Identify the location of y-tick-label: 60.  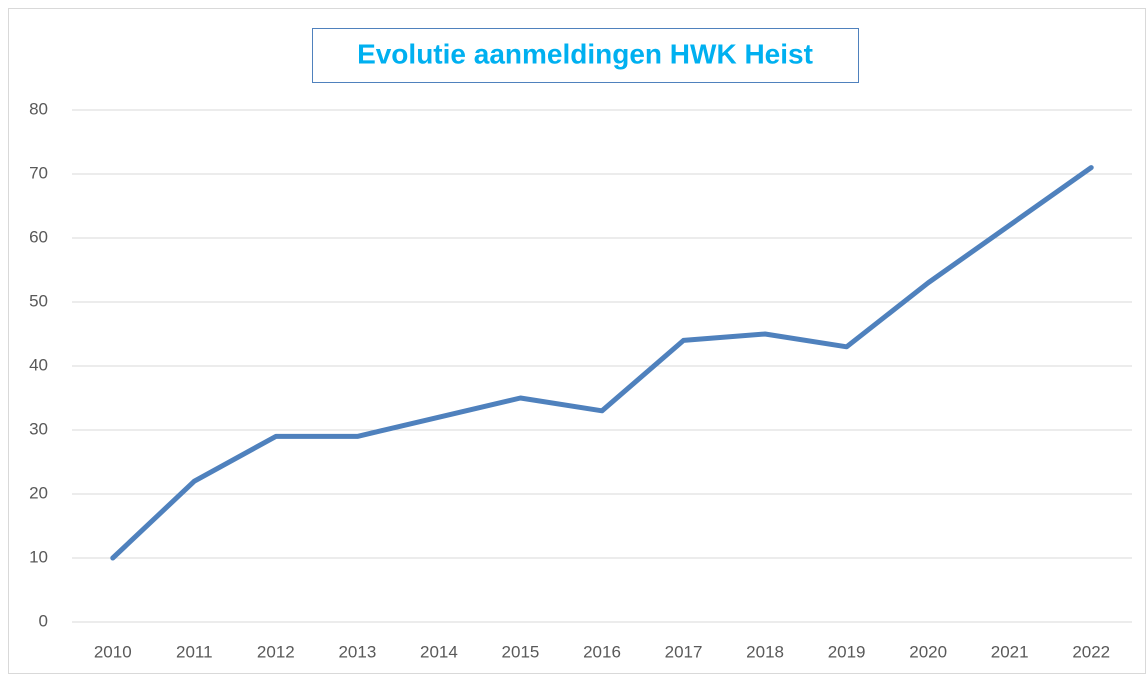
(38, 236).